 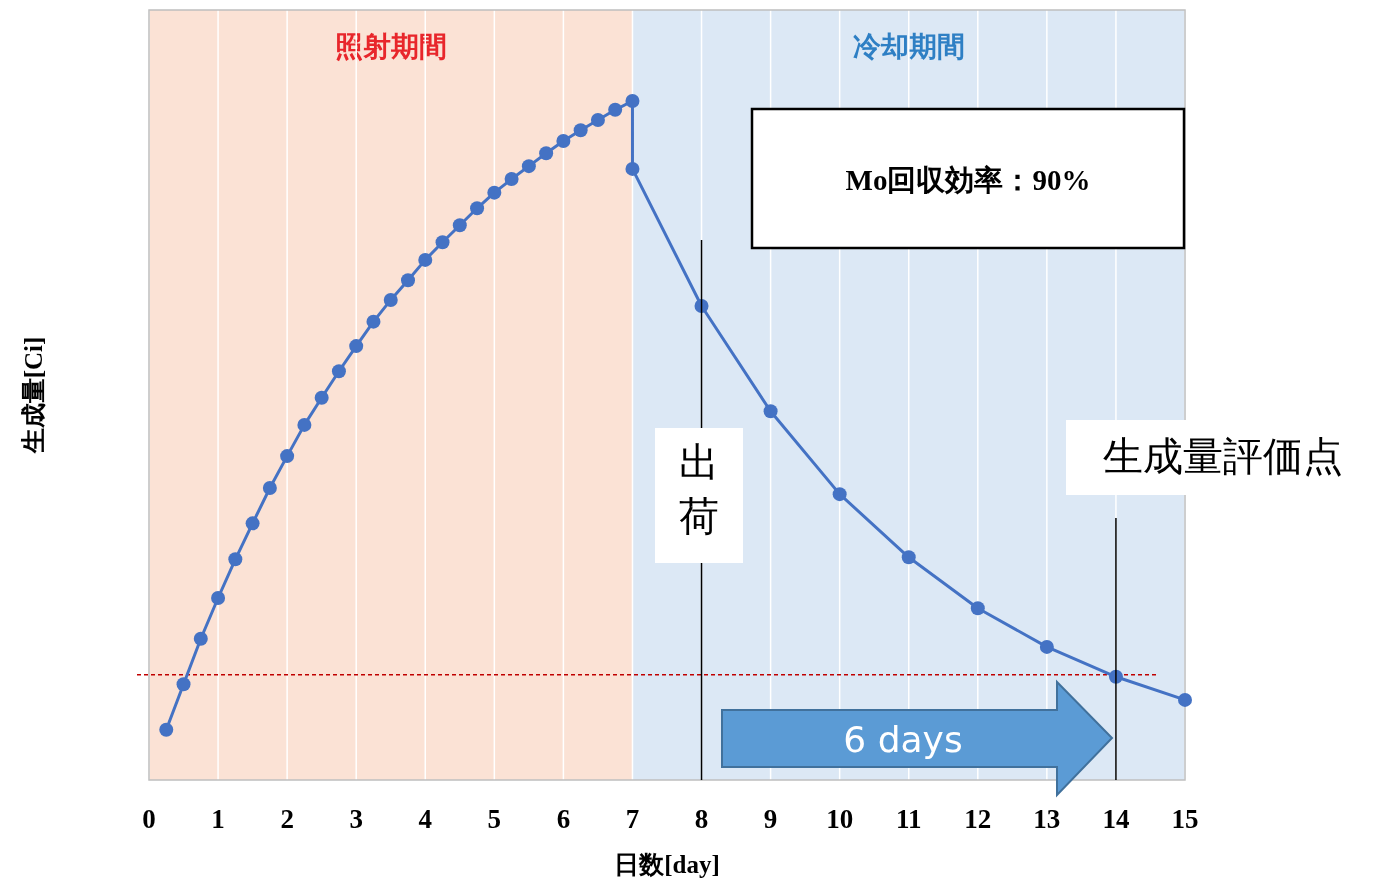 What do you see at coordinates (632, 819) in the screenshot?
I see `x-tick-label: 7` at bounding box center [632, 819].